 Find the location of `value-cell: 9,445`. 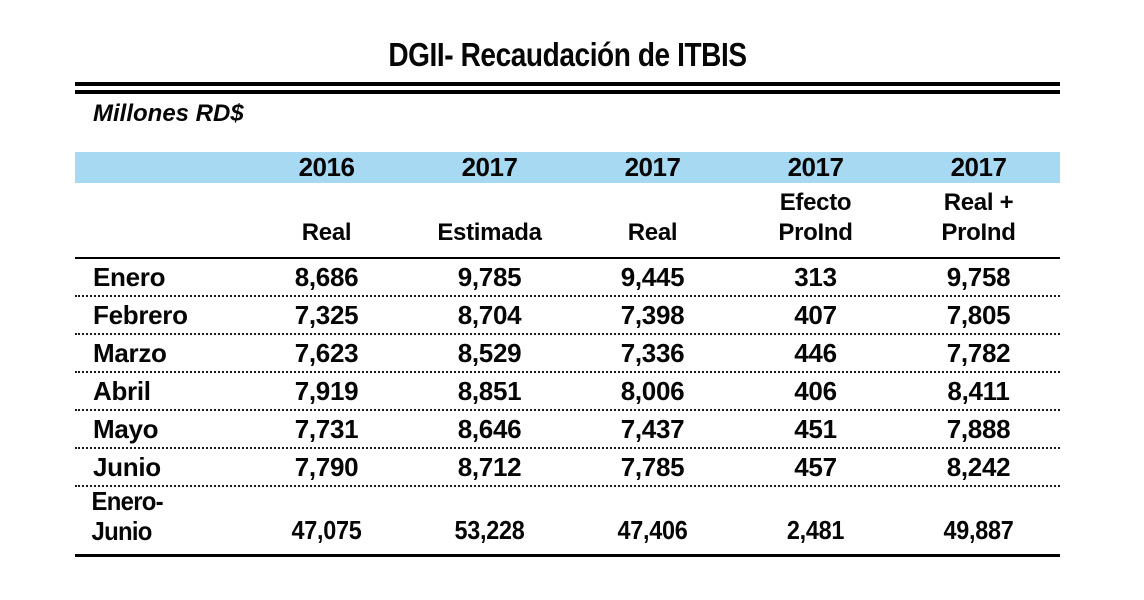

value-cell: 9,445 is located at coordinates (652, 276).